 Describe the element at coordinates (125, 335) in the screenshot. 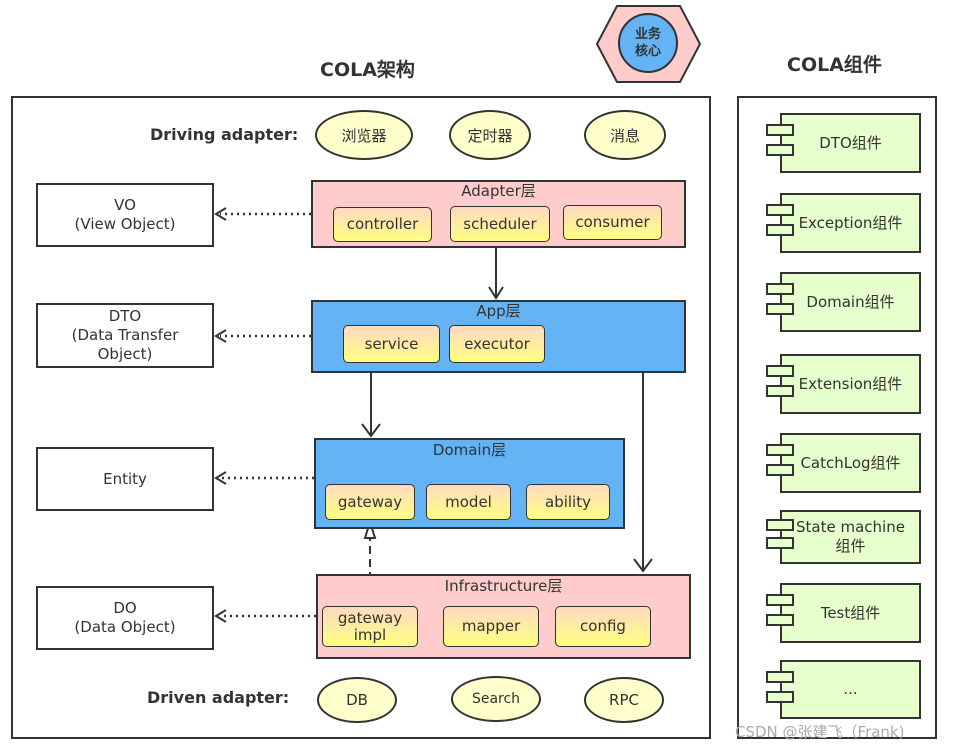

I see `dto-box: DTO (Data Transfer Object)` at that location.